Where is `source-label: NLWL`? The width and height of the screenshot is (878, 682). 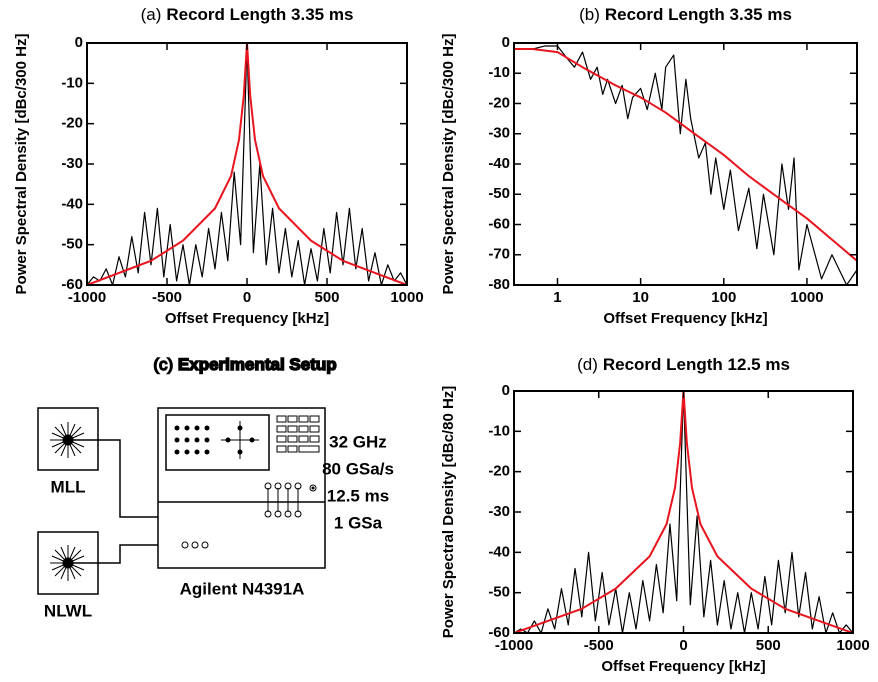 source-label: NLWL is located at coordinates (68, 610).